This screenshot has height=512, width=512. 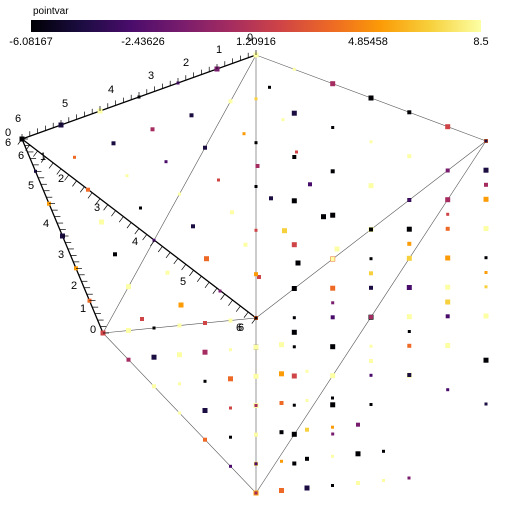 What do you see at coordinates (239, 328) in the screenshot?
I see `axis-tick-label: 6` at bounding box center [239, 328].